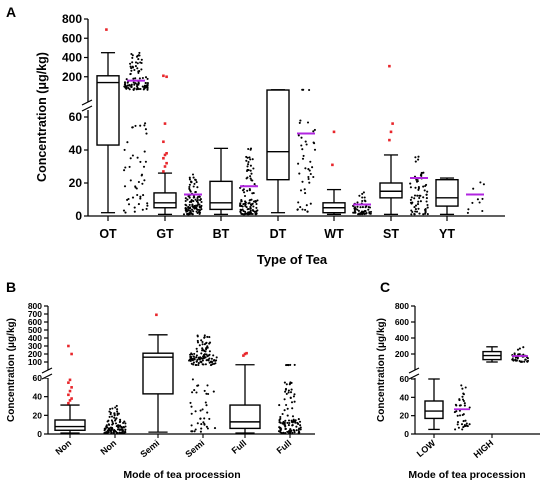  I want to click on panel-c-ytick-label-800: 800, so click(402, 306).